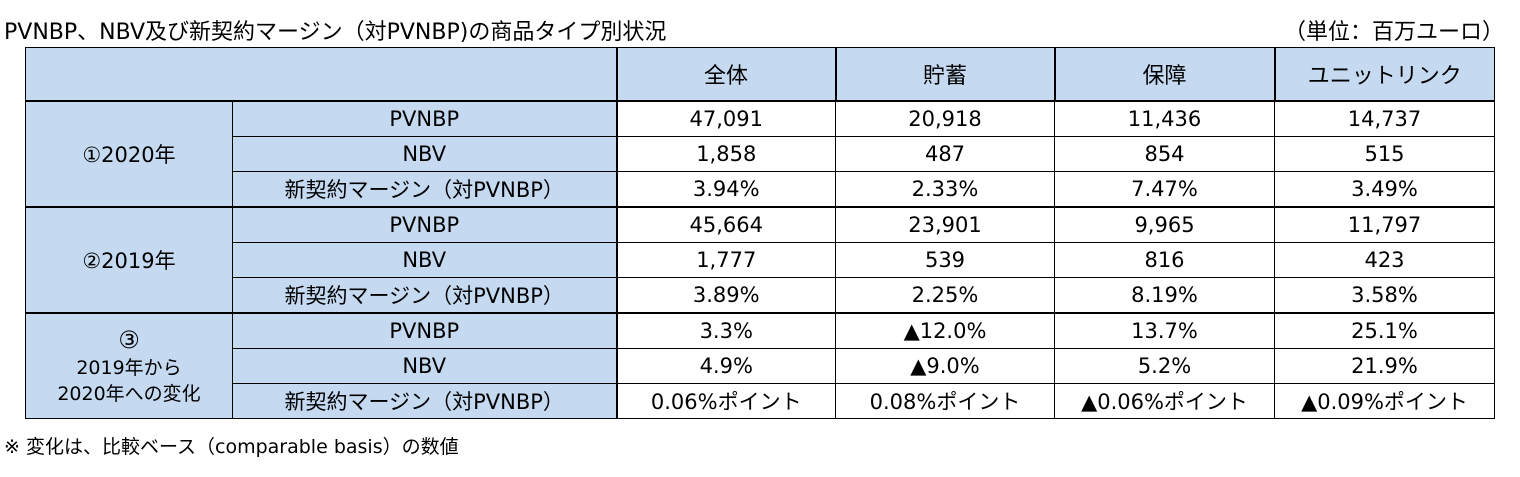 The width and height of the screenshot is (1520, 477). What do you see at coordinates (945, 330) in the screenshot?
I see `value-cell: ▲12.0%` at bounding box center [945, 330].